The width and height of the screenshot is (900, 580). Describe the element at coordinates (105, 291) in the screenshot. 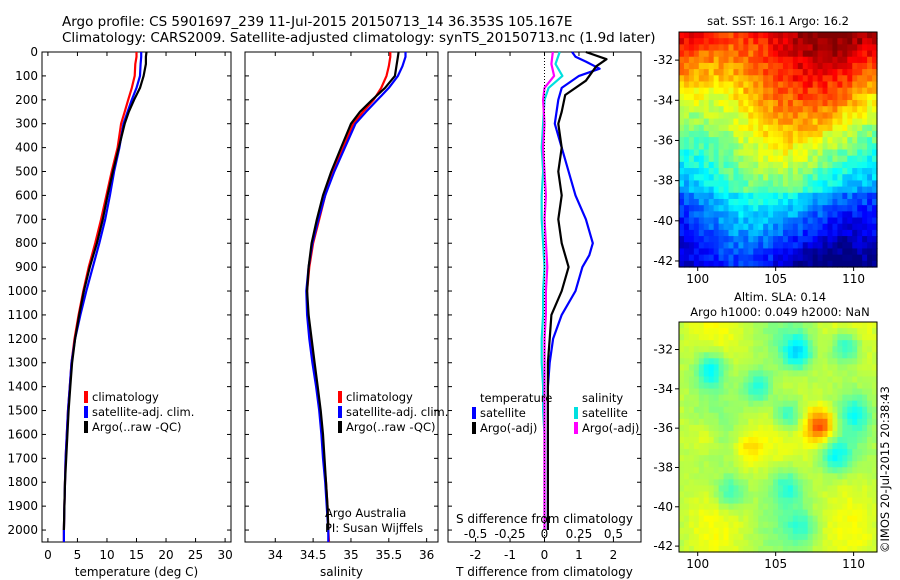

I see `temperature-series-argo---raw--qc-` at that location.